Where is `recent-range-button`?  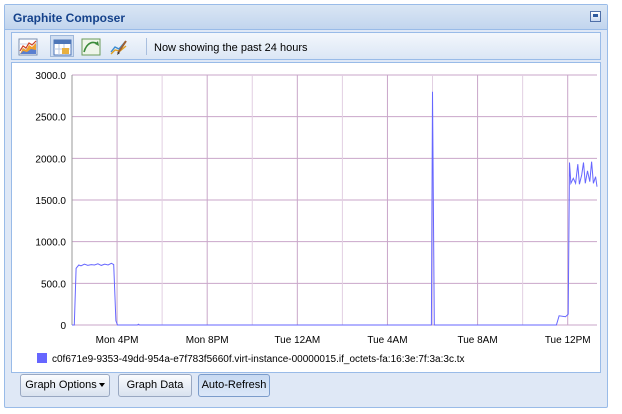
recent-range-button is located at coordinates (90, 46).